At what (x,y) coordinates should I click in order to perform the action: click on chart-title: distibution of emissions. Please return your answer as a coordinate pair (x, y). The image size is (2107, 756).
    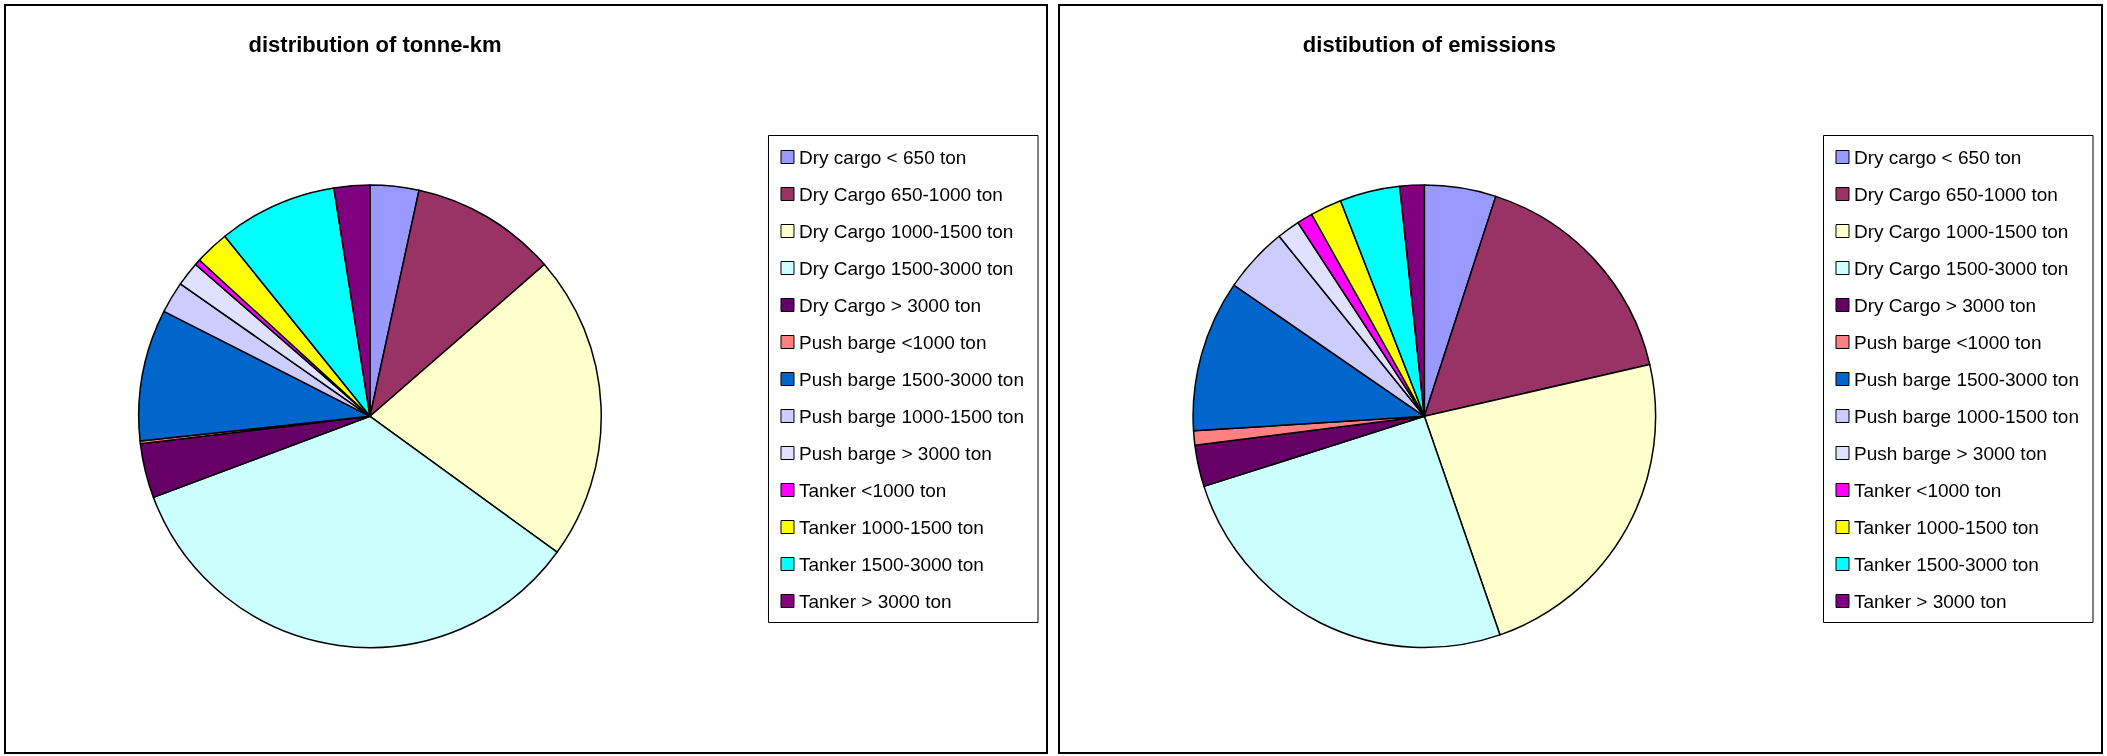
    Looking at the image, I should click on (1429, 44).